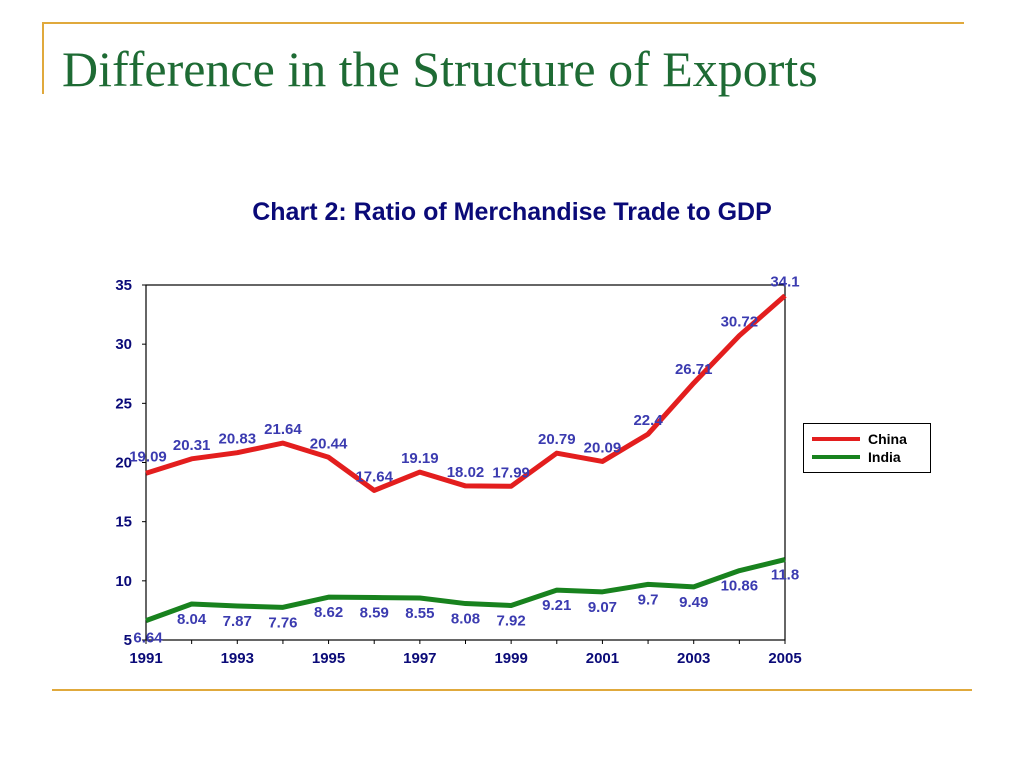  What do you see at coordinates (123, 344) in the screenshot?
I see `y-tick-label: 30` at bounding box center [123, 344].